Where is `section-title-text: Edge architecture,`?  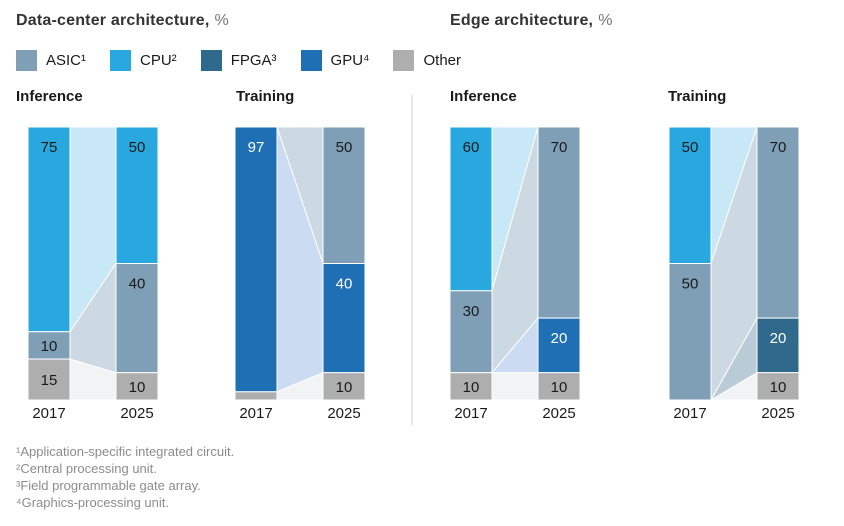
section-title-text: Edge architecture, is located at coordinates (522, 20).